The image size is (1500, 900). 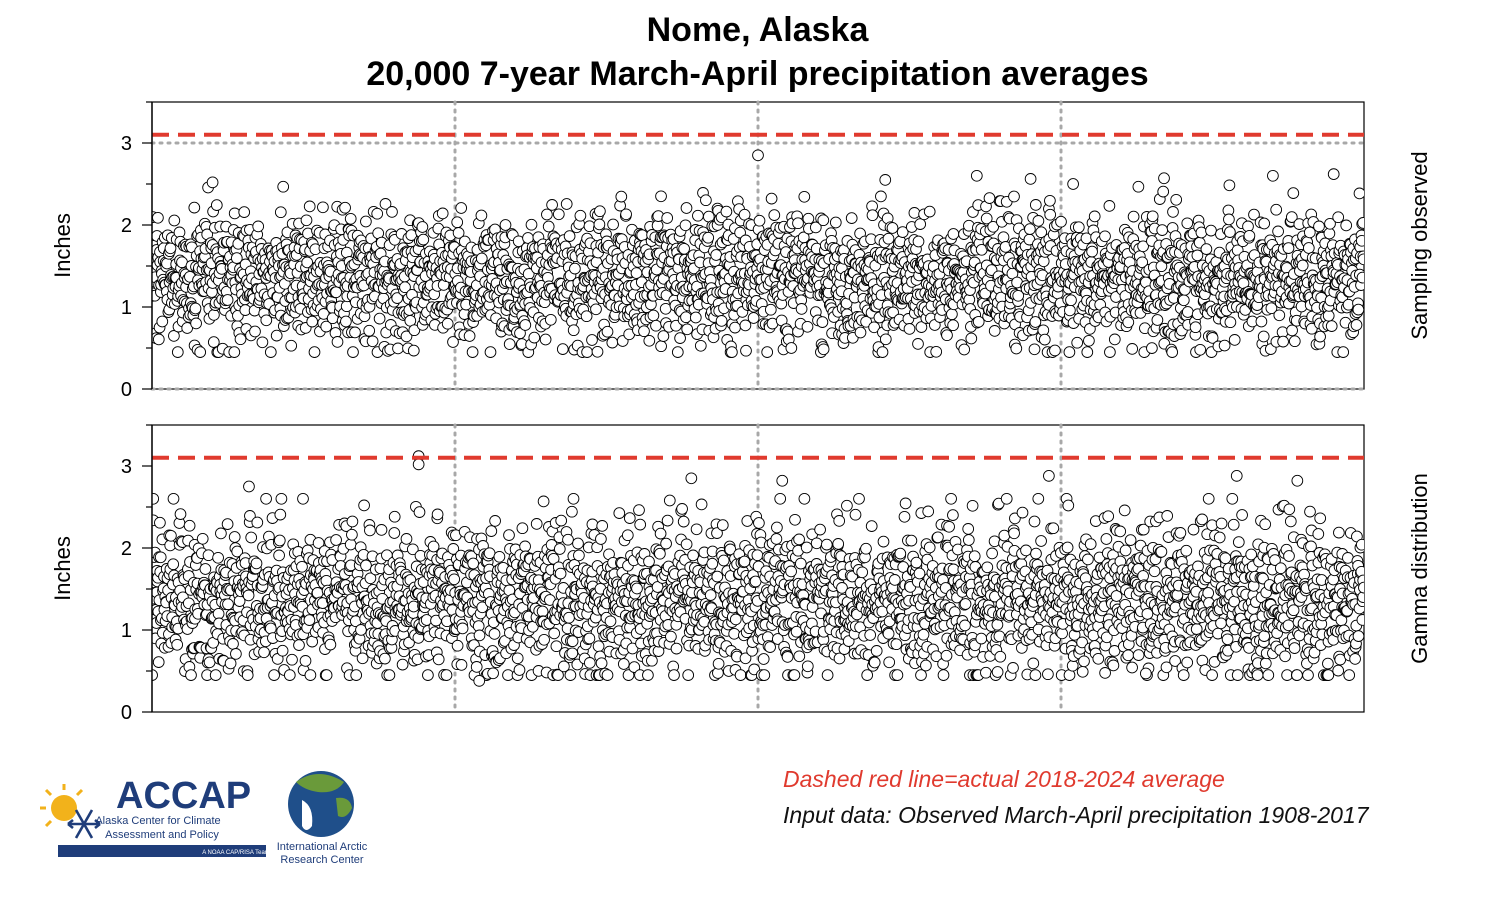 What do you see at coordinates (1419, 245) in the screenshot?
I see `panel-side-label: Sampling observed` at bounding box center [1419, 245].